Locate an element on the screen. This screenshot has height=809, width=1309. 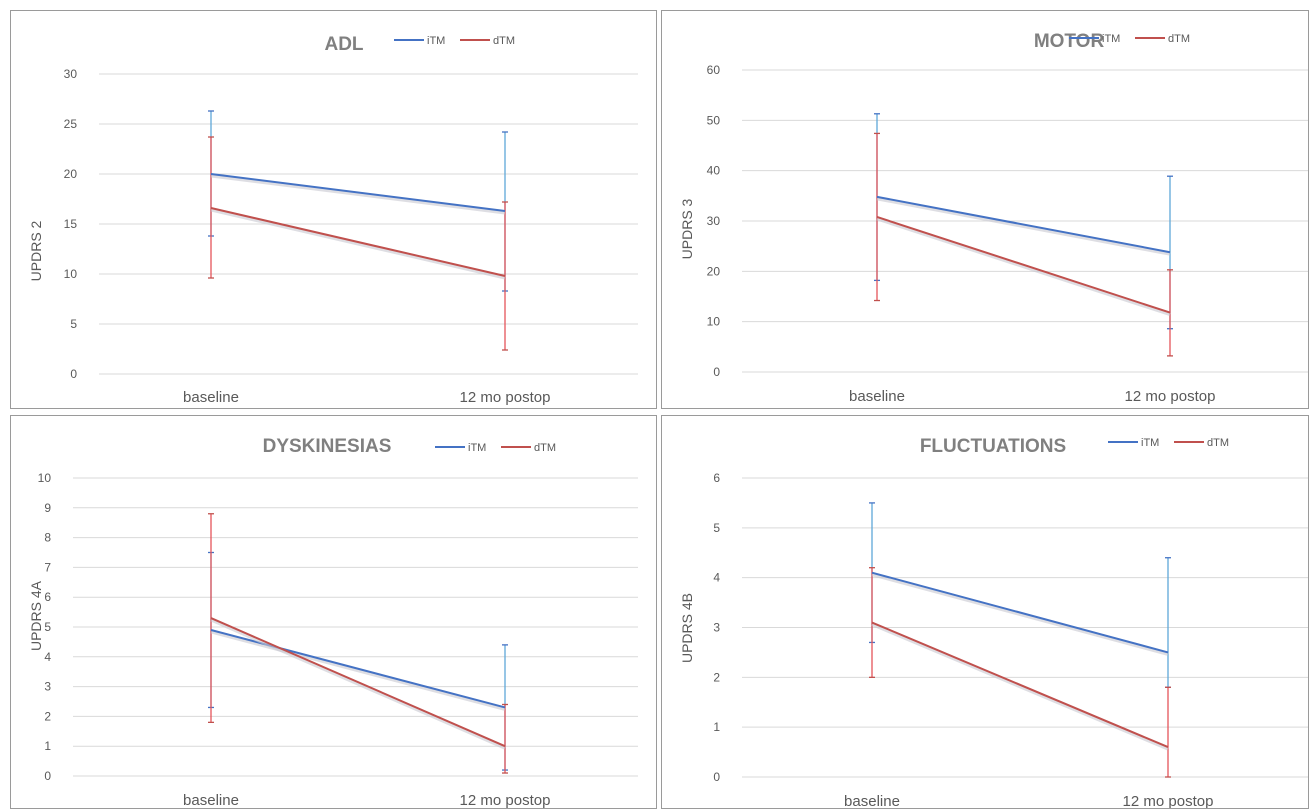
y-axis-label: UPDRS 4B is located at coordinates (687, 628).